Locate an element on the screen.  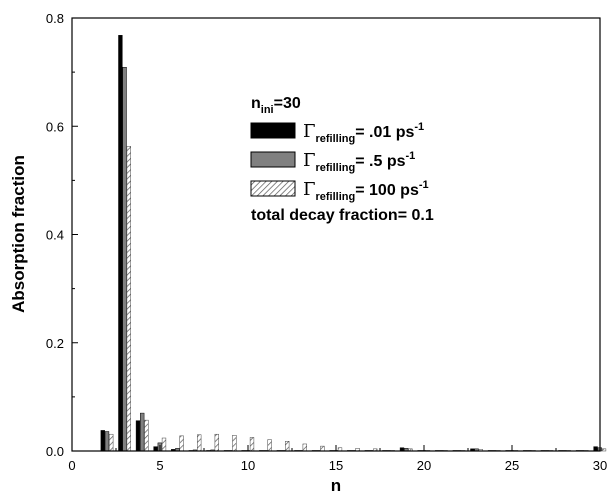
bar-hatched-n13 is located at coordinates (304, 447).